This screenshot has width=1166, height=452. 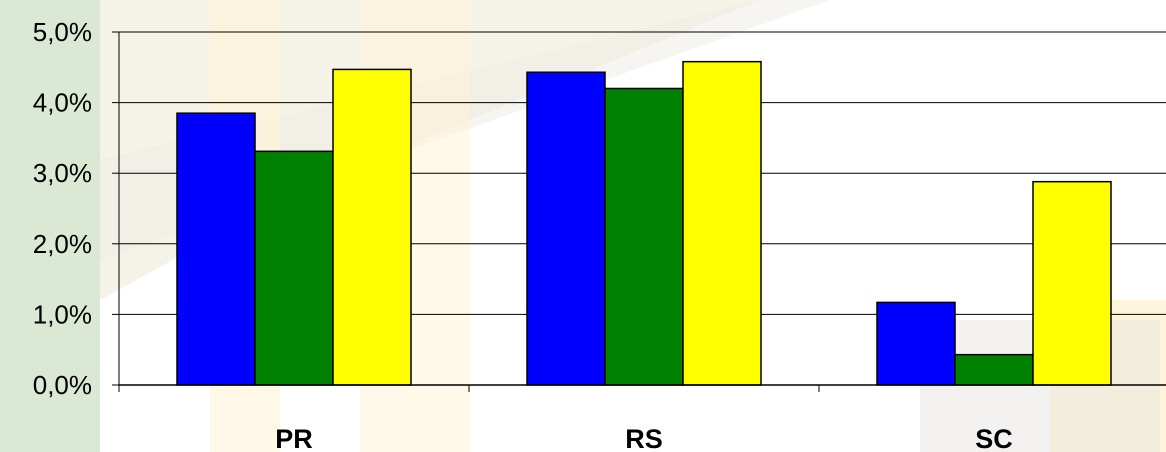 I want to click on x-category-label: RS, so click(x=644, y=438).